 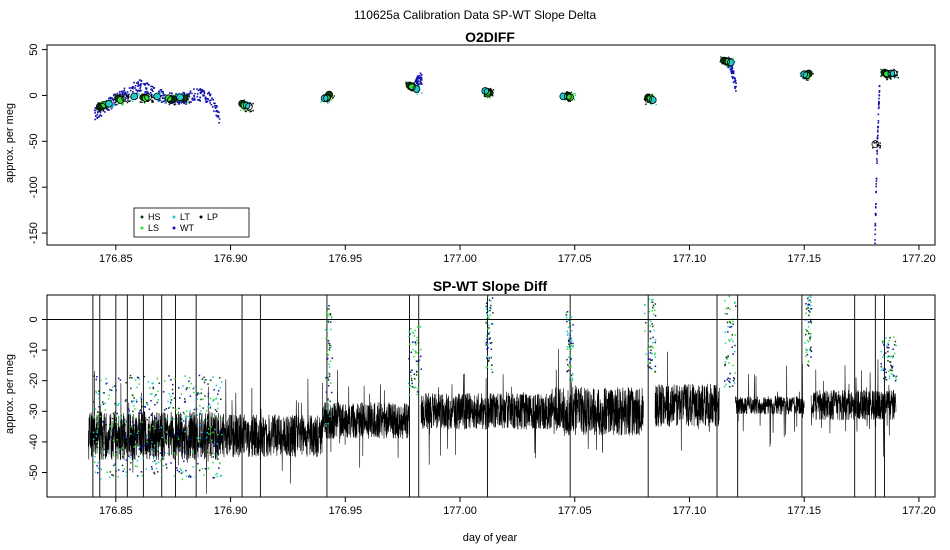 What do you see at coordinates (490, 286) in the screenshot?
I see `panel-title-slope-diff: SP-WT Slope Diff` at bounding box center [490, 286].